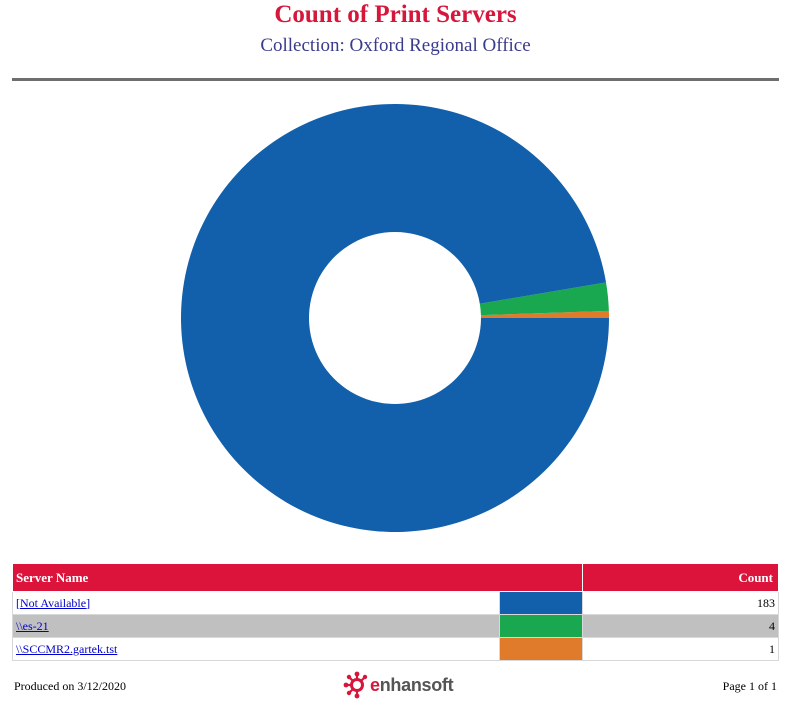  Describe the element at coordinates (680, 626) in the screenshot. I see `count-cell: 4` at that location.